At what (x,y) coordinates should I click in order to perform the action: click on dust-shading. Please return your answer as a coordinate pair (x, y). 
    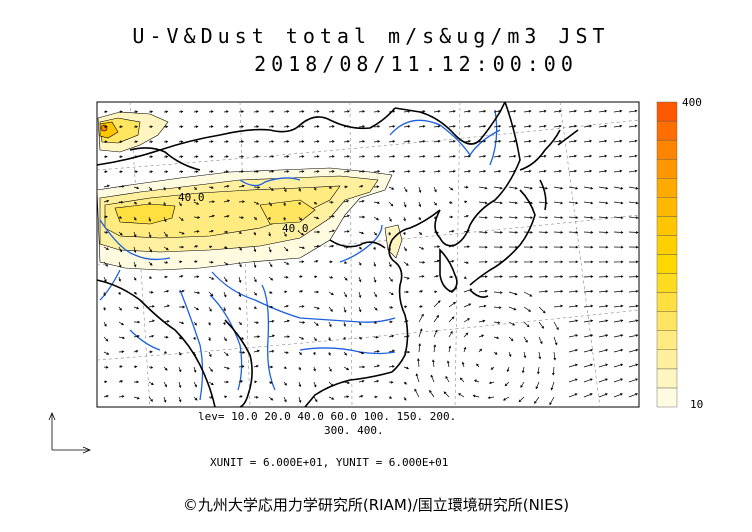
    Looking at the image, I should click on (249, 191).